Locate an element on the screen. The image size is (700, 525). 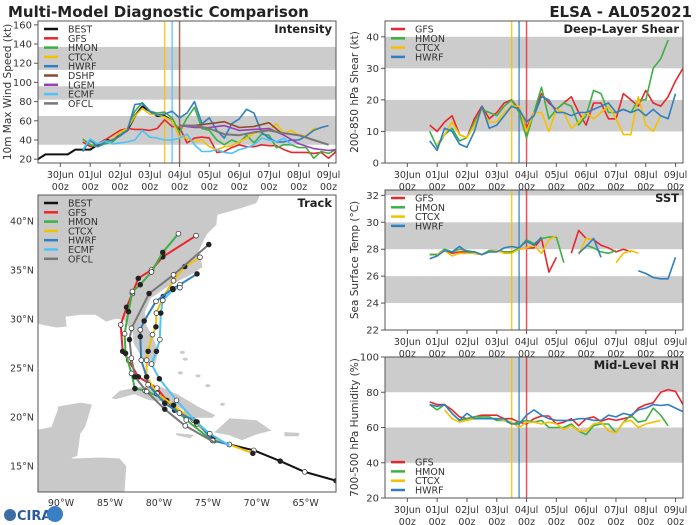
y-tick-label: 10 is located at coordinates (372, 132).